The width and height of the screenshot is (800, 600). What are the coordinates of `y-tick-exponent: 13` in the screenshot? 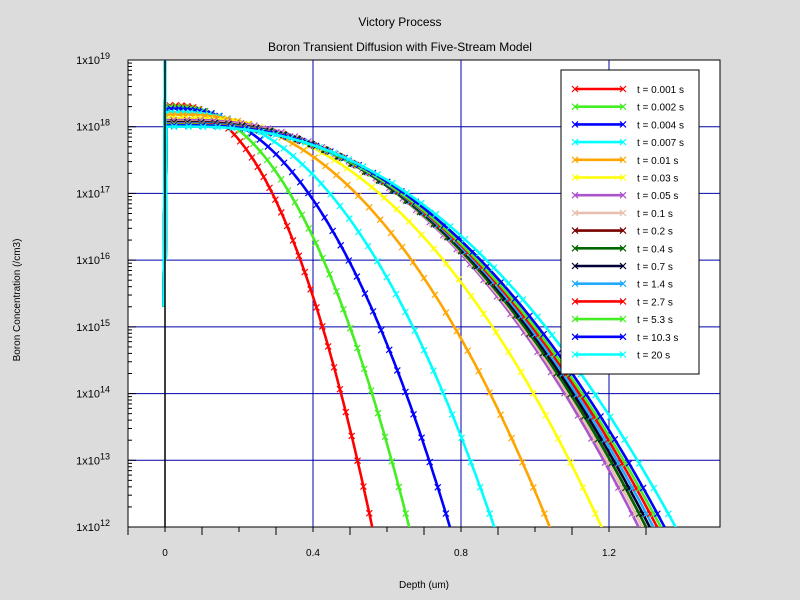 It's located at (105, 456).